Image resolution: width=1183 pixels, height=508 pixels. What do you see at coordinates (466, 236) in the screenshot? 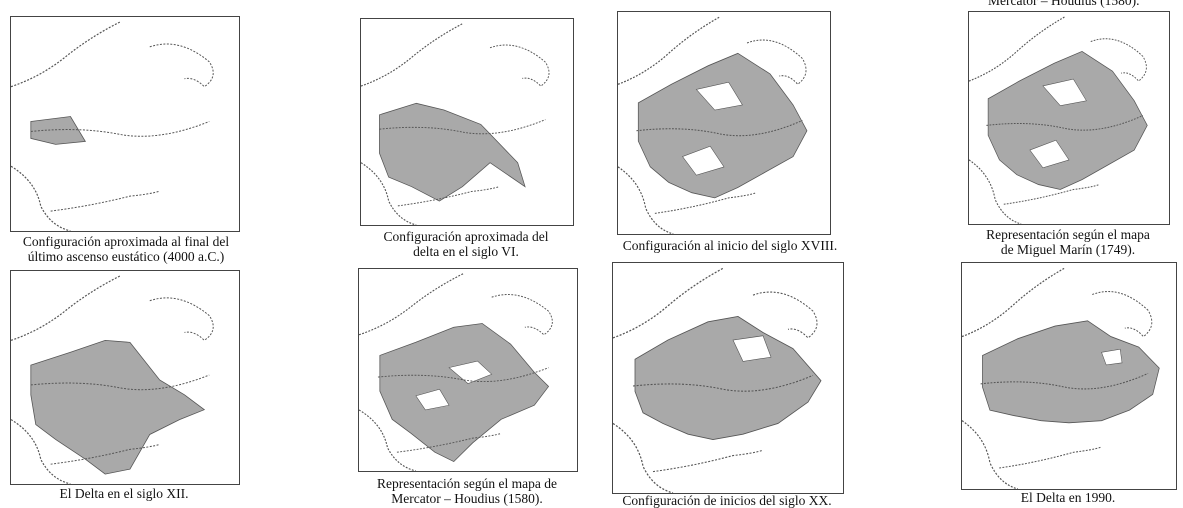
I see `map-caption-2-line-1: Configuración aproximada del` at bounding box center [466, 236].